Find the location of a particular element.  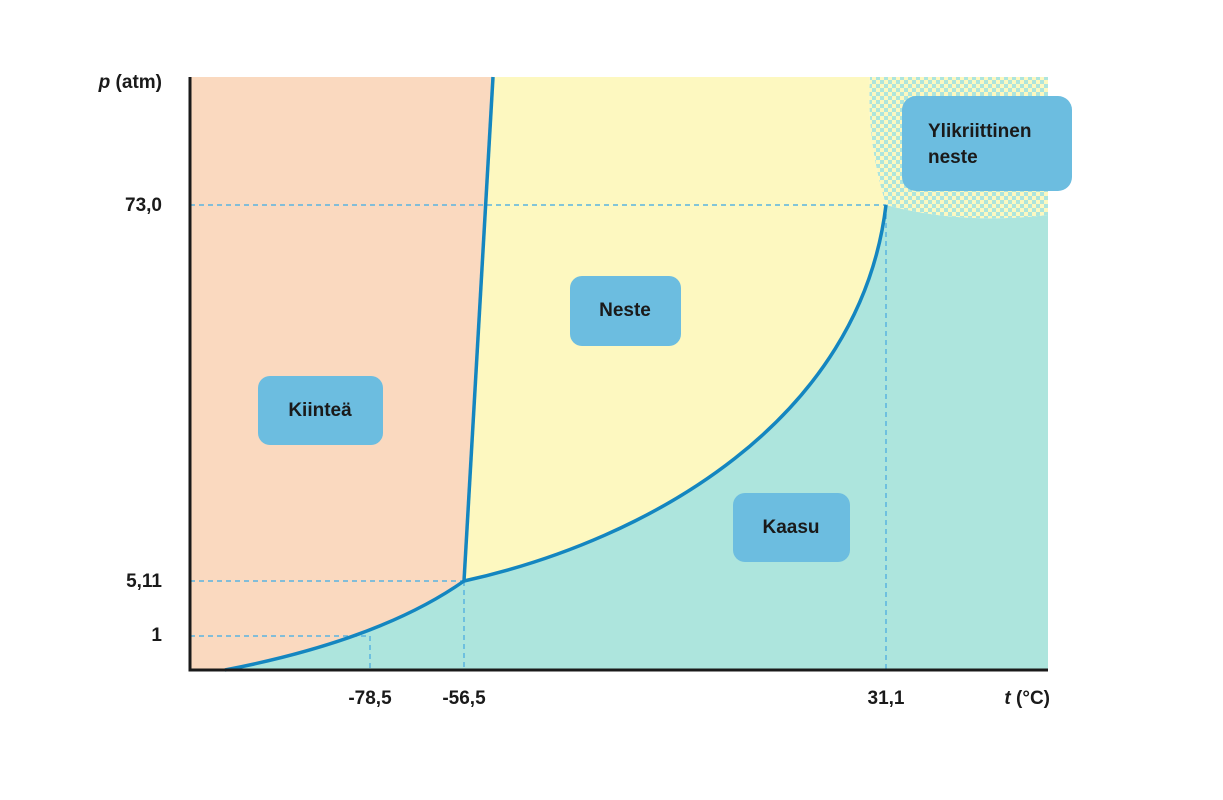

region-label: Ylikriittinen neste is located at coordinates (987, 143).